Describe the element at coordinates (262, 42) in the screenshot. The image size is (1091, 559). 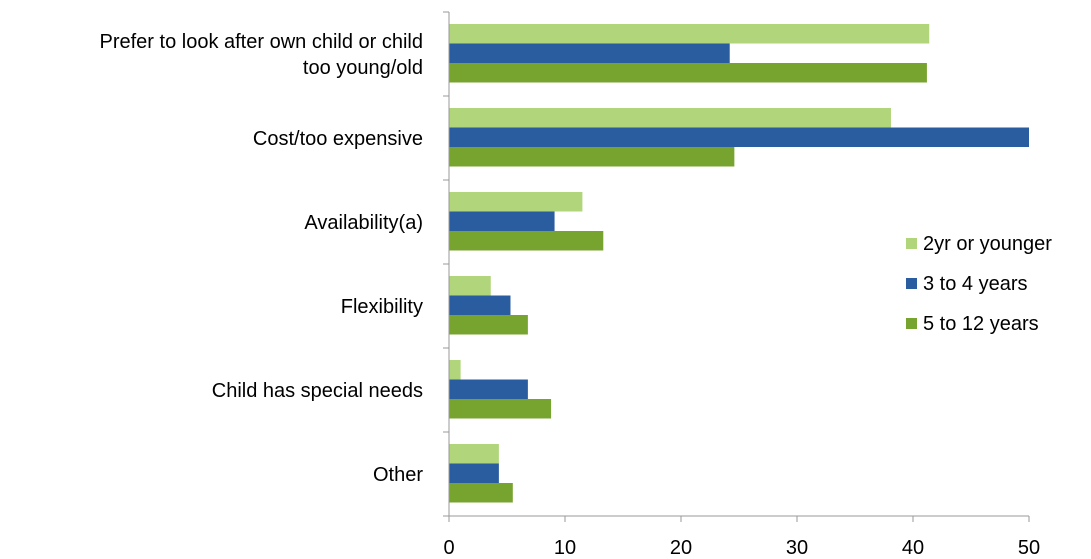
I see `category-label: Prefer to look after own child or child` at that location.